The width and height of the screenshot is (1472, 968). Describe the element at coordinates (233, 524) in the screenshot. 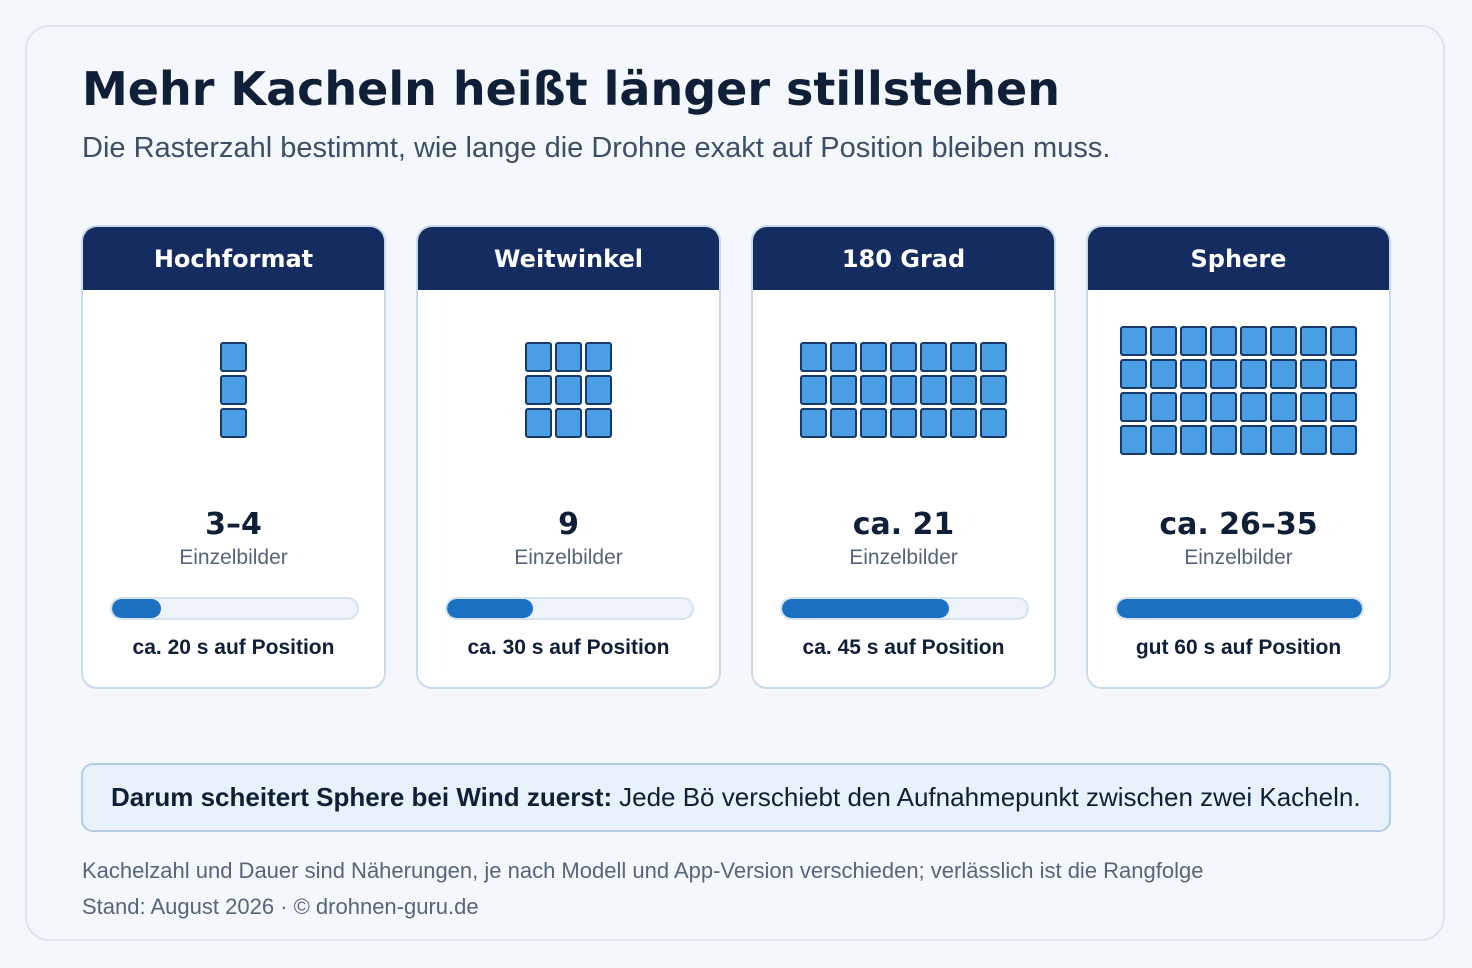

I see `tile-count: 3–4` at that location.